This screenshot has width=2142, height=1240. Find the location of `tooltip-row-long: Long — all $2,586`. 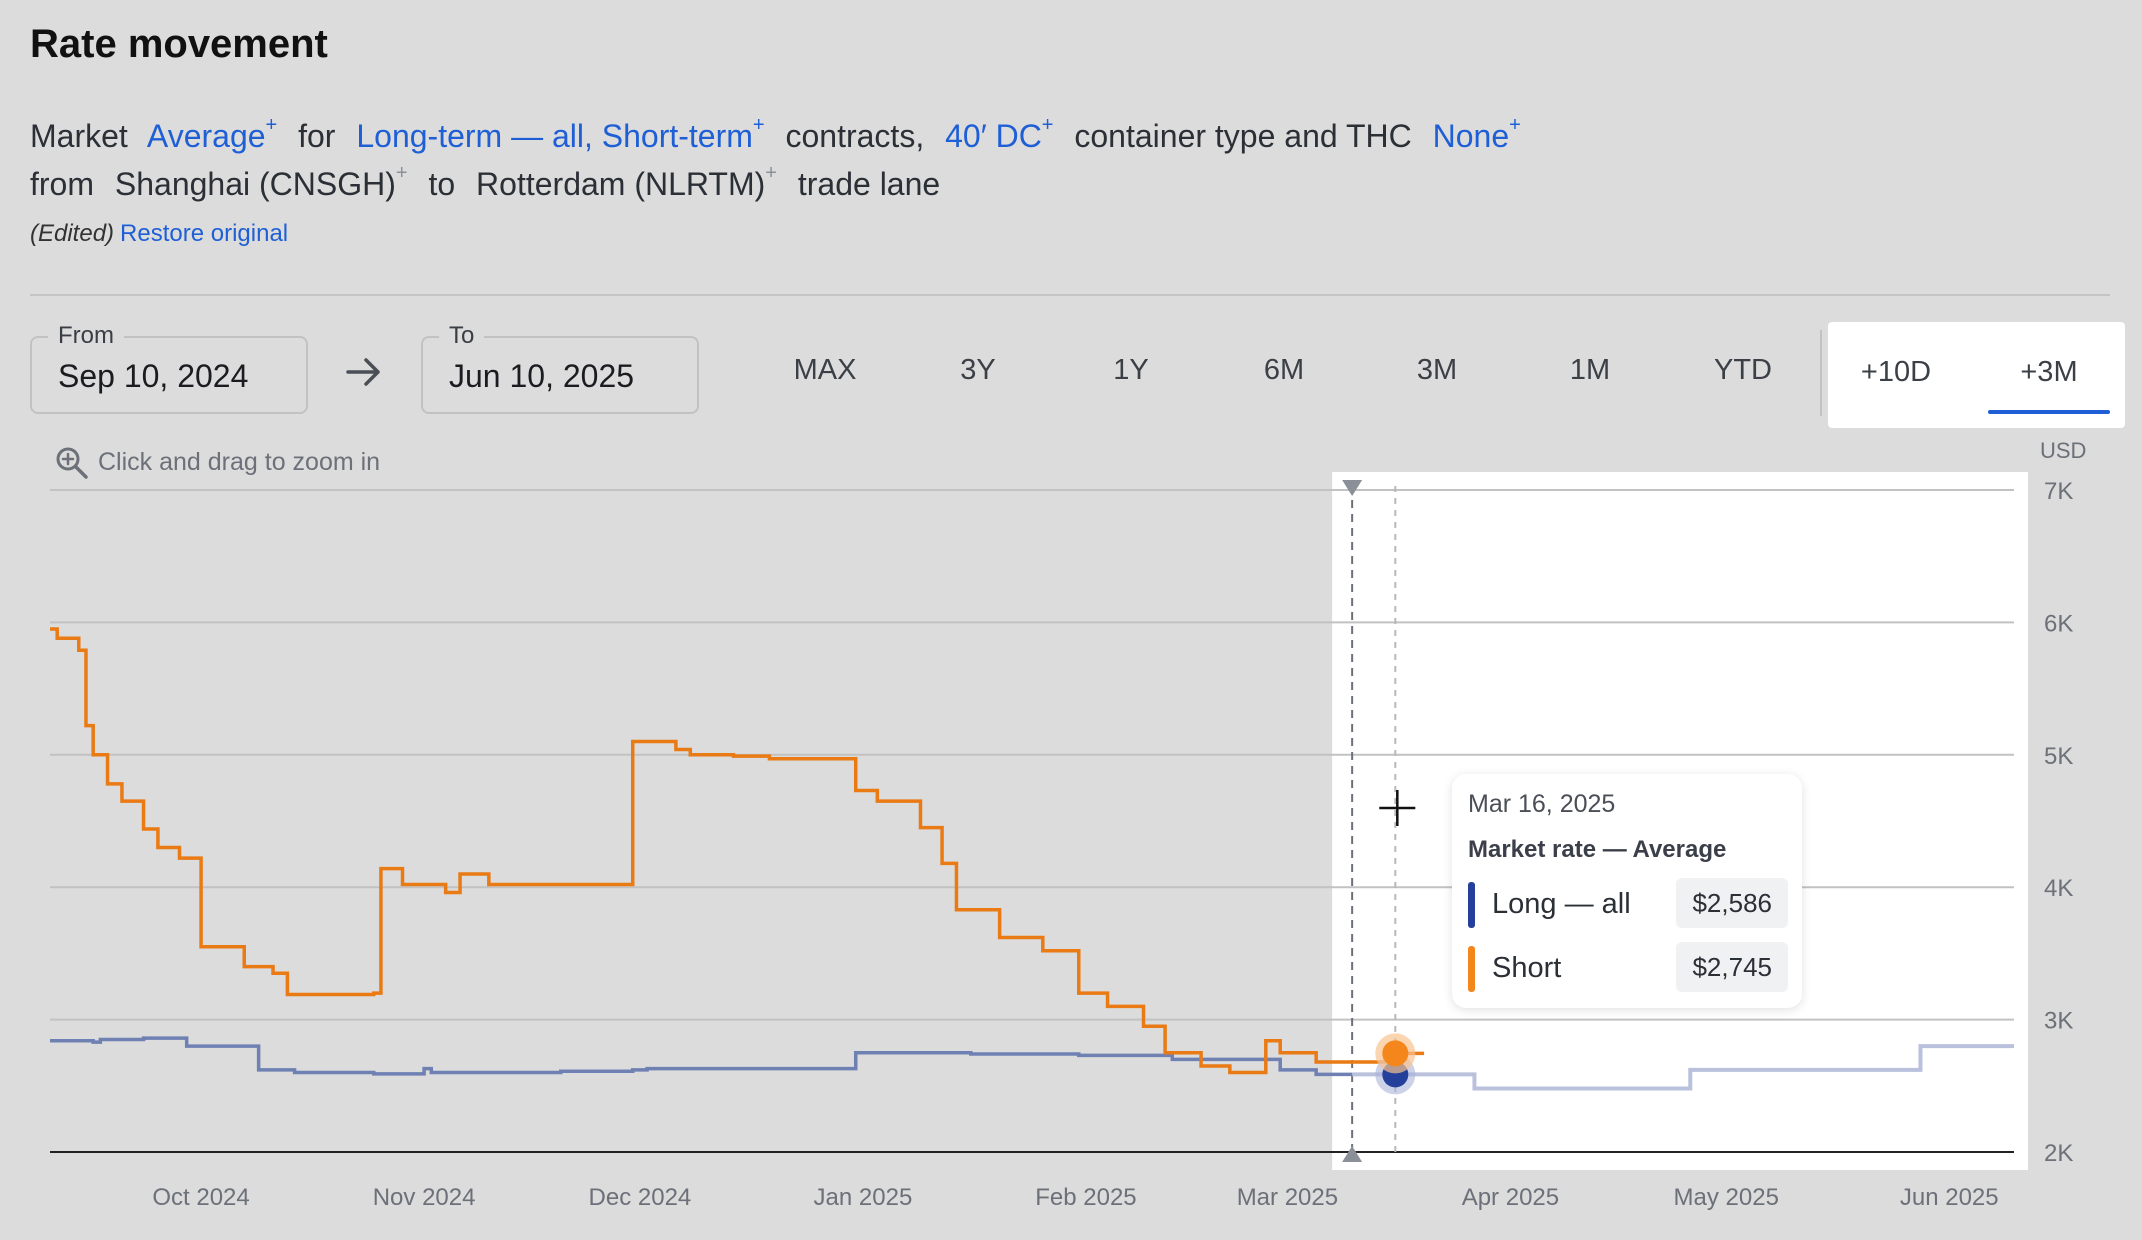

tooltip-row-long: Long — all $2,586 is located at coordinates (1628, 903).